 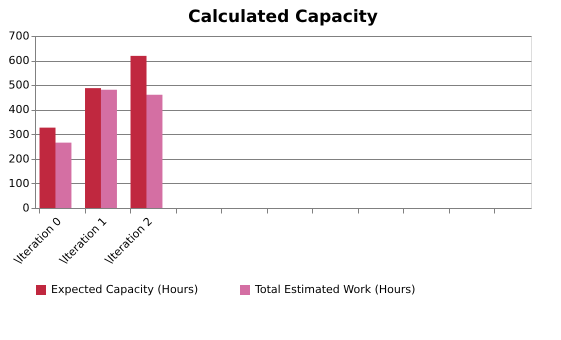 I want to click on legend-label: Total Estimated Work (Hours), so click(x=335, y=289).